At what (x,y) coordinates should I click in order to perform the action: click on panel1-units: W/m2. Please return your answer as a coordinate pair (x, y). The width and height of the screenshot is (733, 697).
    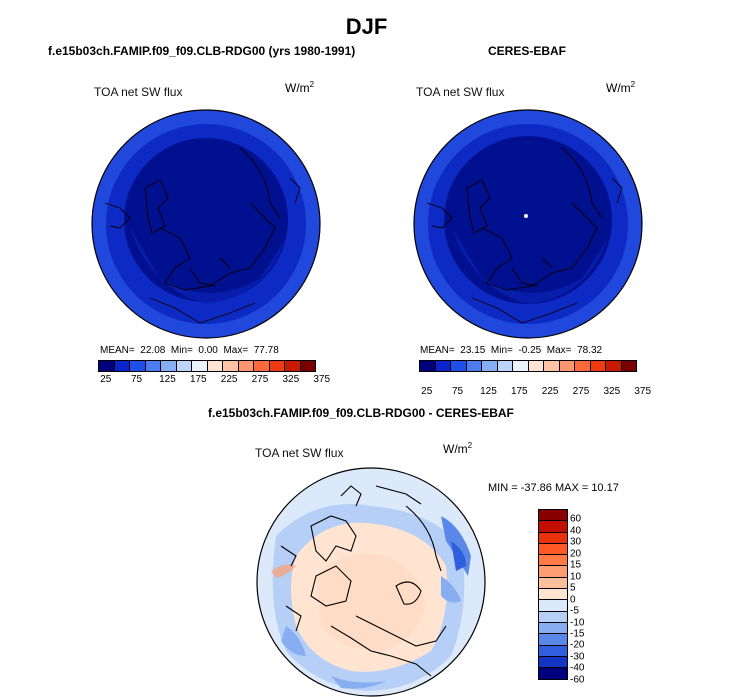
    Looking at the image, I should click on (300, 87).